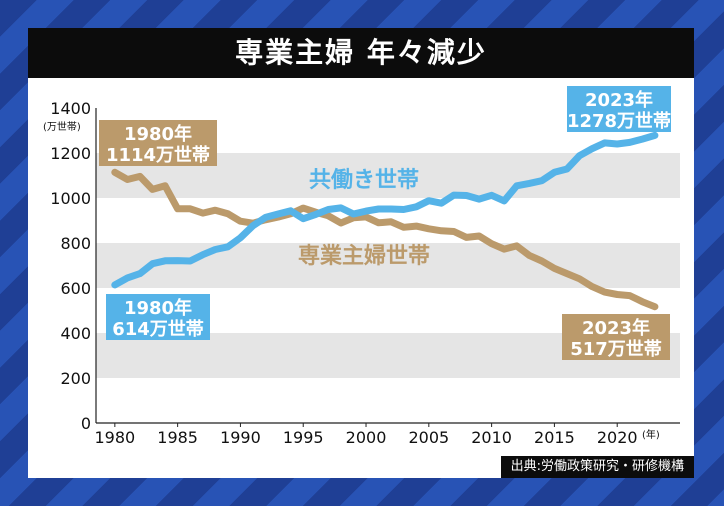  I want to click on x-tick-label: 2005, so click(428, 437).